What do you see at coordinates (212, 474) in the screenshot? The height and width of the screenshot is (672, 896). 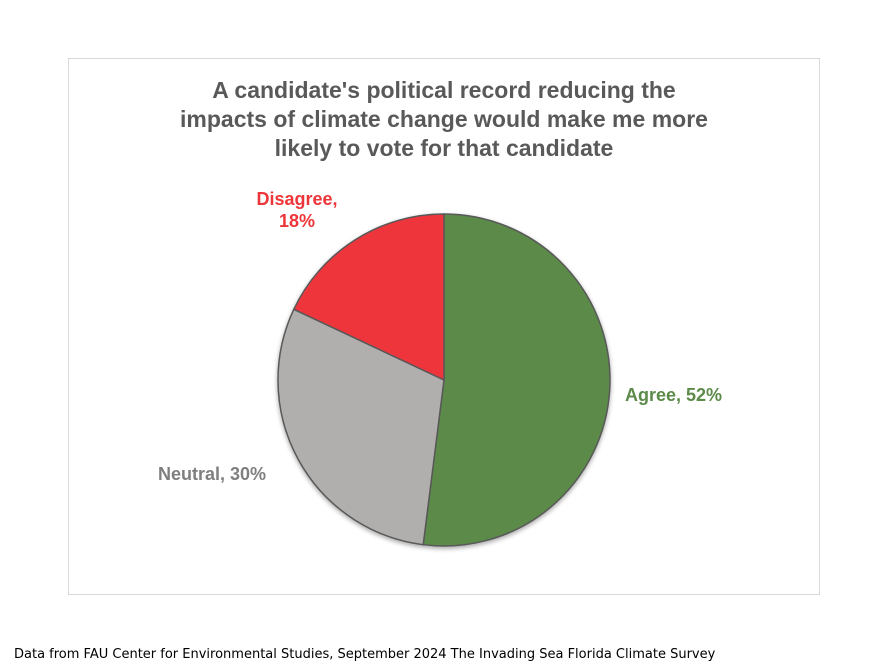 I see `data-label-neutral: Neutral, 30%` at bounding box center [212, 474].